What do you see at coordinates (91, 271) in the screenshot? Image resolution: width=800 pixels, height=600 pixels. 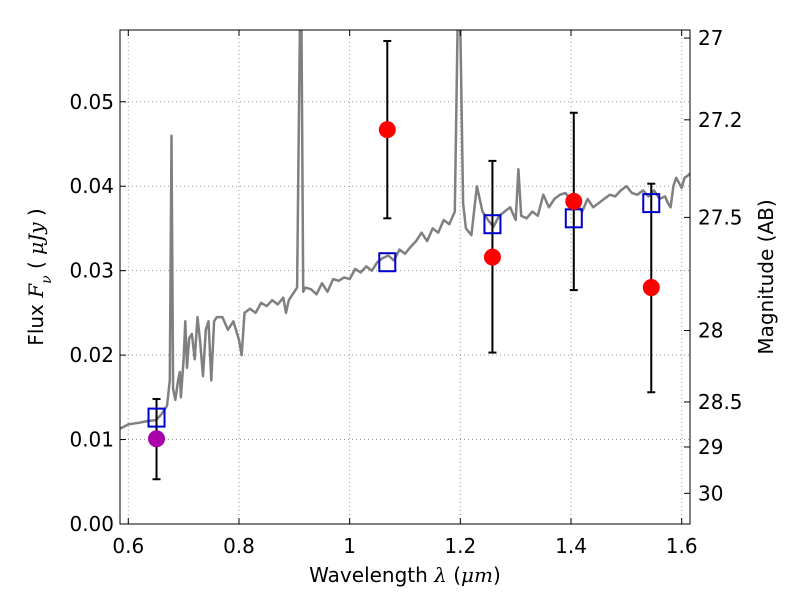 I see `y-tick-label: 0.03` at bounding box center [91, 271].